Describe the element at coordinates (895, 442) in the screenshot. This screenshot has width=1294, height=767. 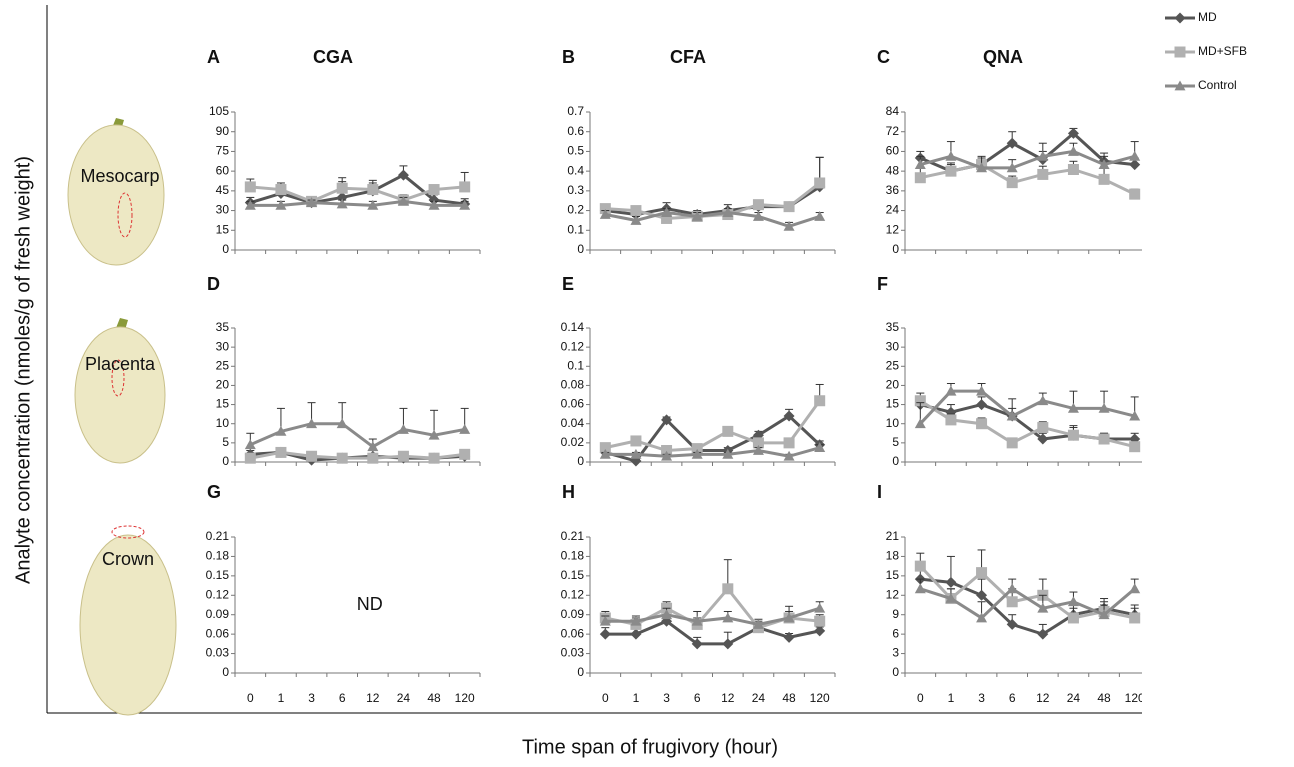
I see `y-tick-label: 5` at that location.